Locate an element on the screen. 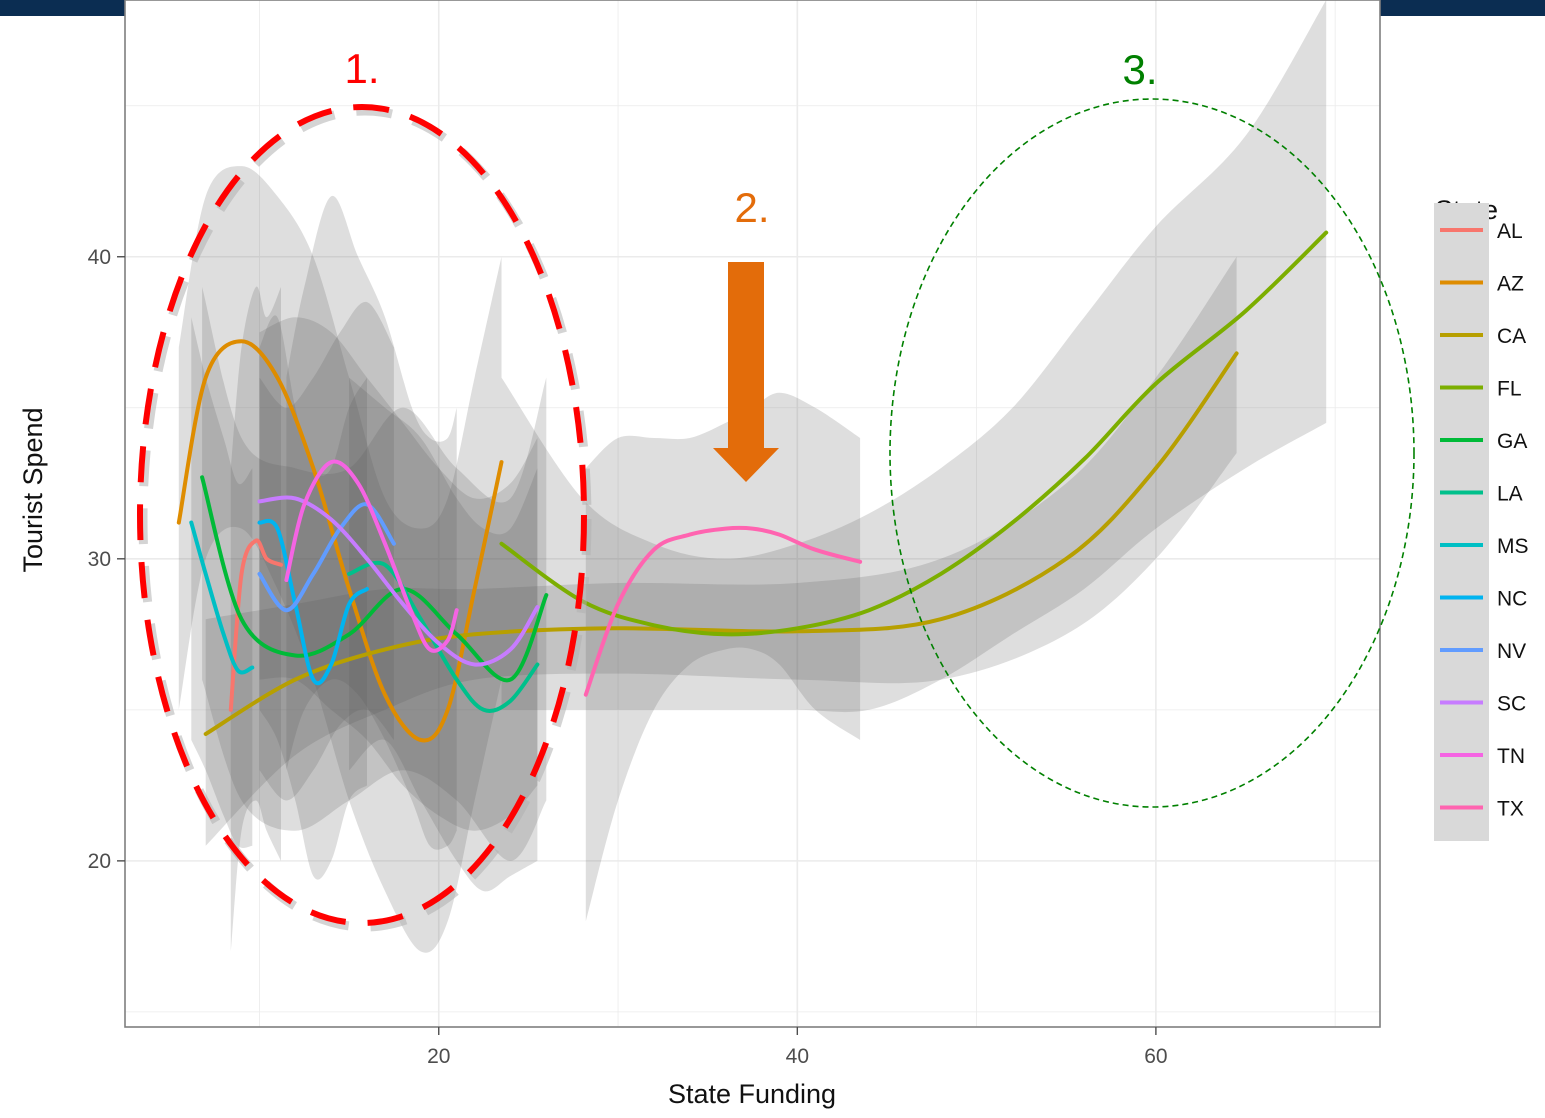  legend-label-tx: TX is located at coordinates (1510, 809).